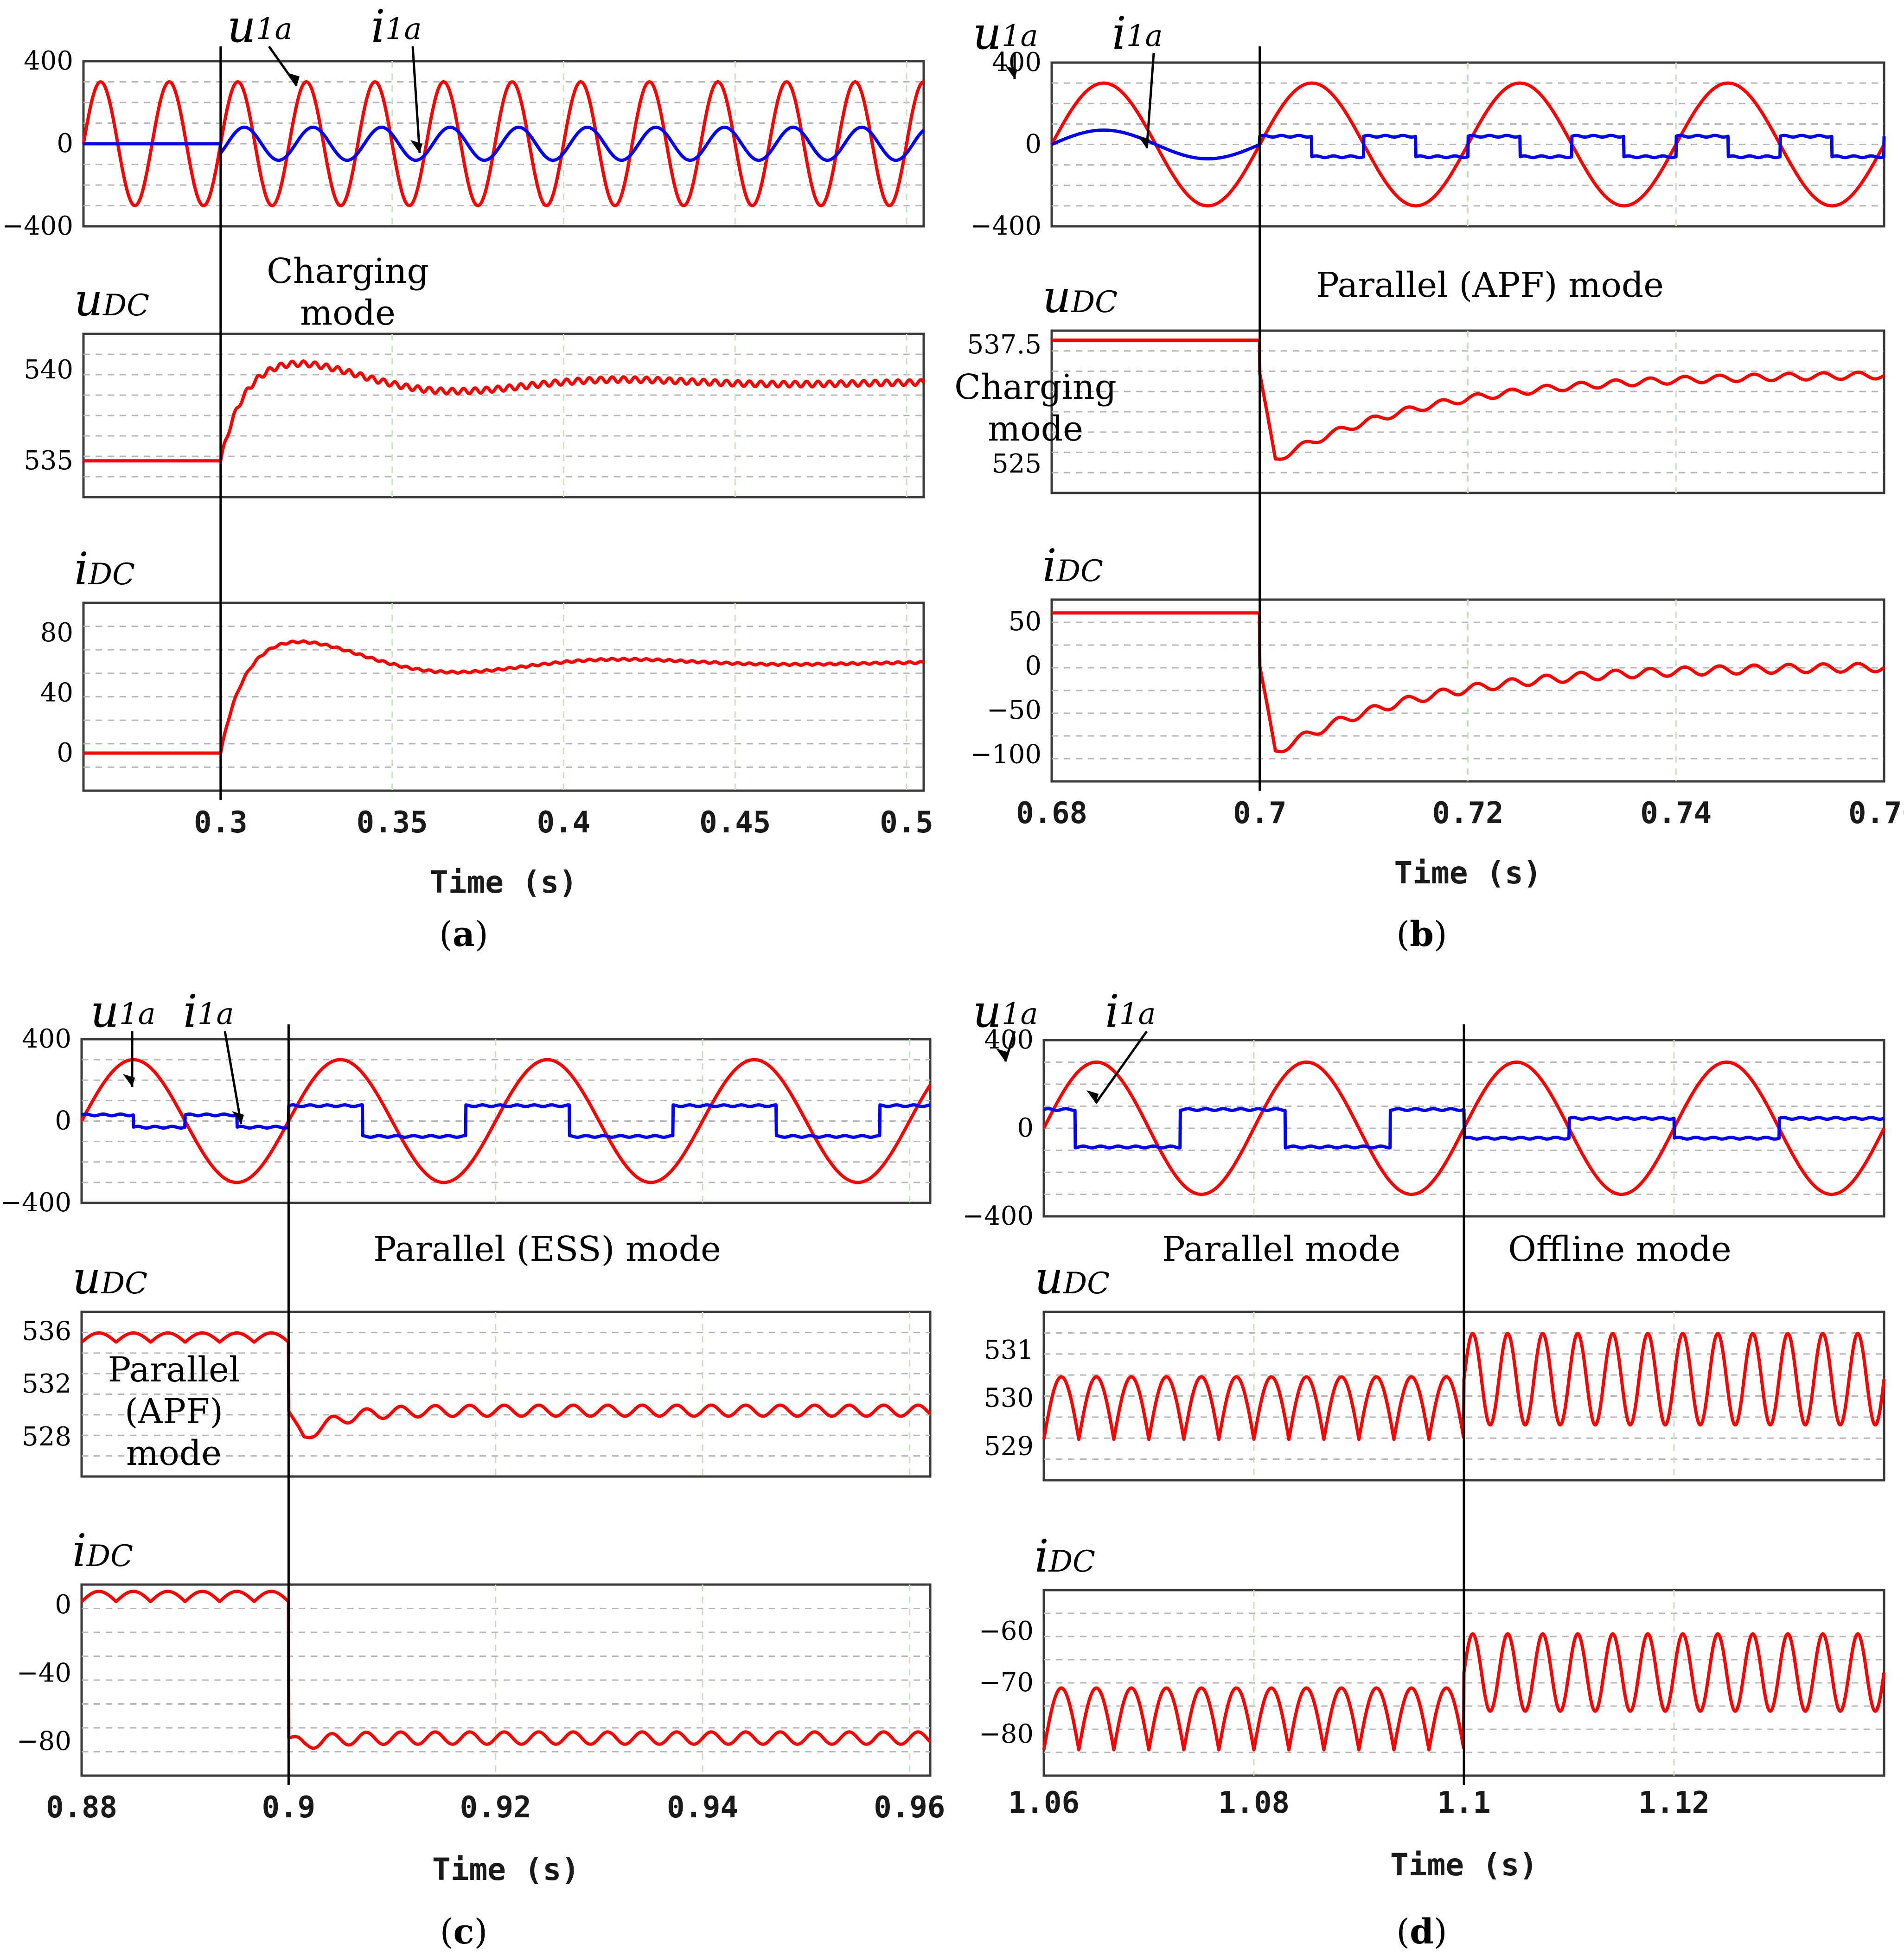 The height and width of the screenshot is (1956, 1904). What do you see at coordinates (289, 1807) in the screenshot?
I see `x-tick-label: 0.9` at bounding box center [289, 1807].